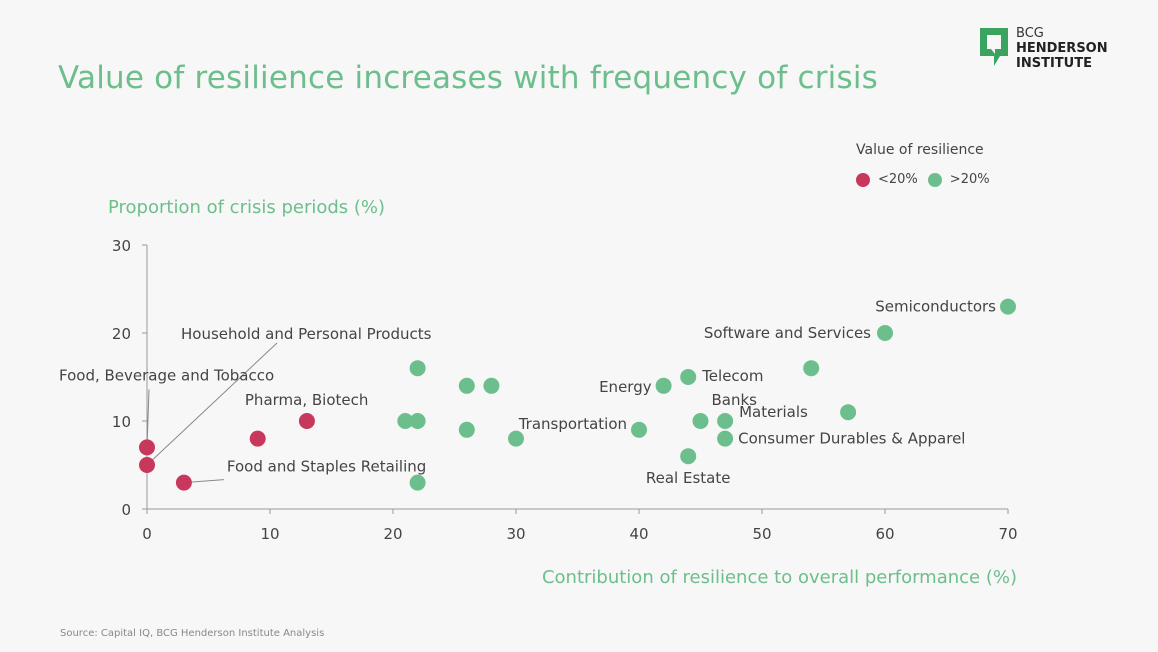 The height and width of the screenshot is (652, 1158). Describe the element at coordinates (969, 179) in the screenshot. I see `legend-label-high: >20%` at that location.